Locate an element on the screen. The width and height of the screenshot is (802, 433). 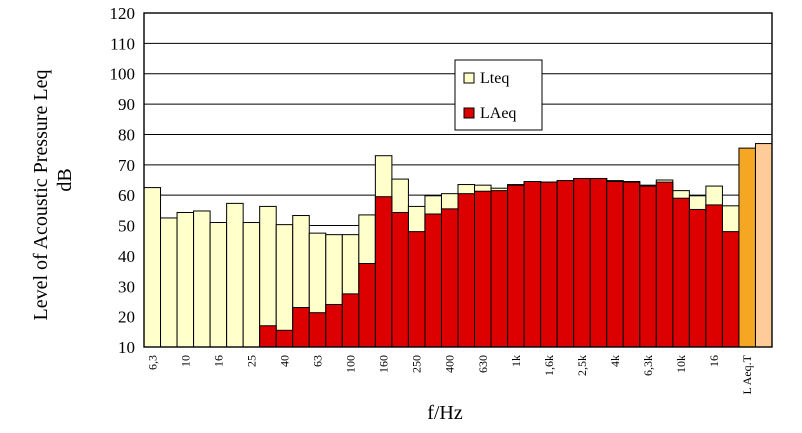
legend-label-laeq: LAeq is located at coordinates (498, 113).